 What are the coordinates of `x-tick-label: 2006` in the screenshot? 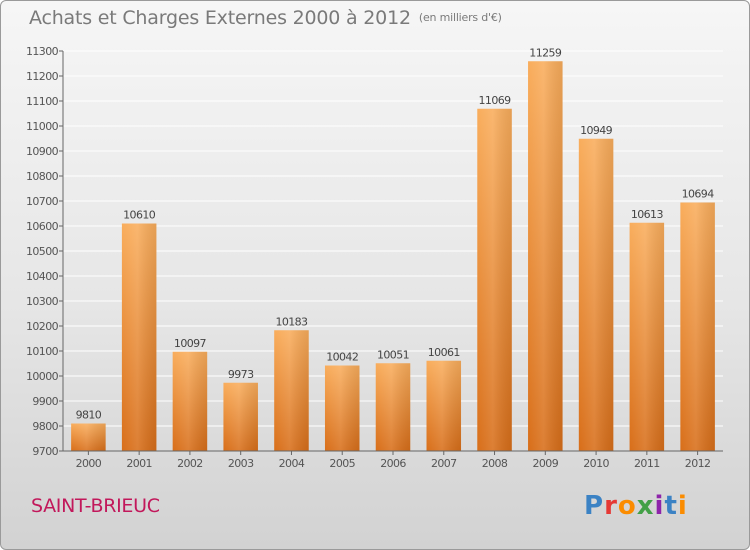 It's located at (393, 463).